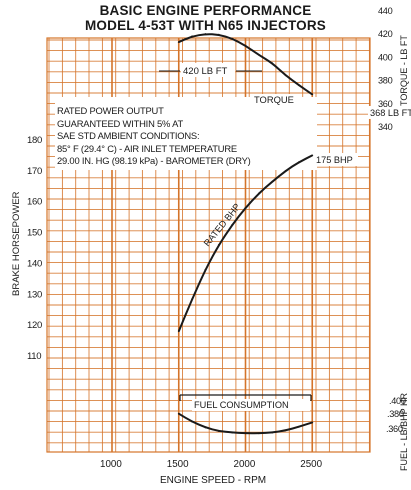 The image size is (411, 490). I want to click on x-tick-label: 1500, so click(178, 464).